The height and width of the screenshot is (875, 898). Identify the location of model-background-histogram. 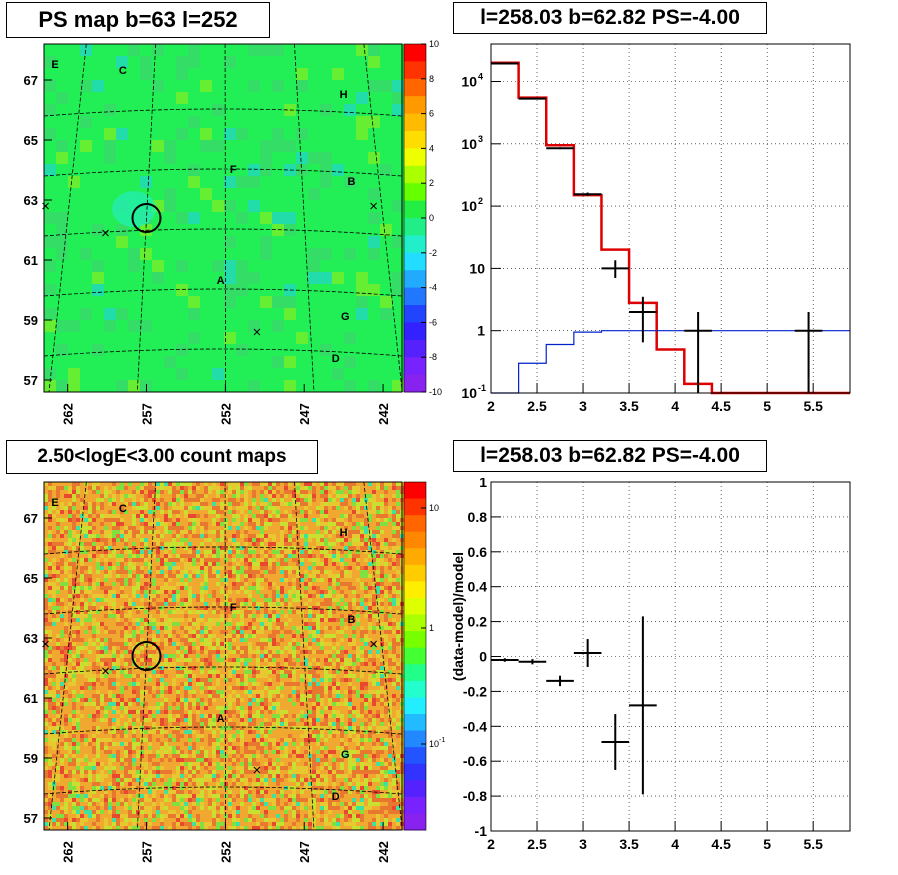
(670, 362).